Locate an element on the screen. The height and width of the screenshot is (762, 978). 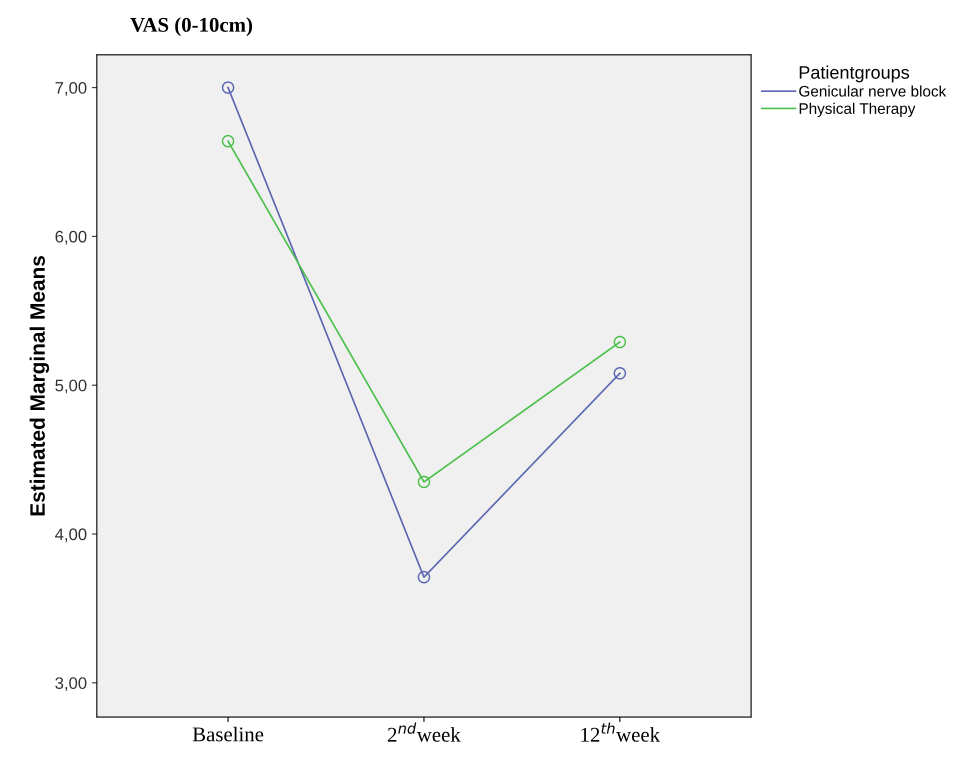
y-tick-label: 4,00 is located at coordinates (70, 535).